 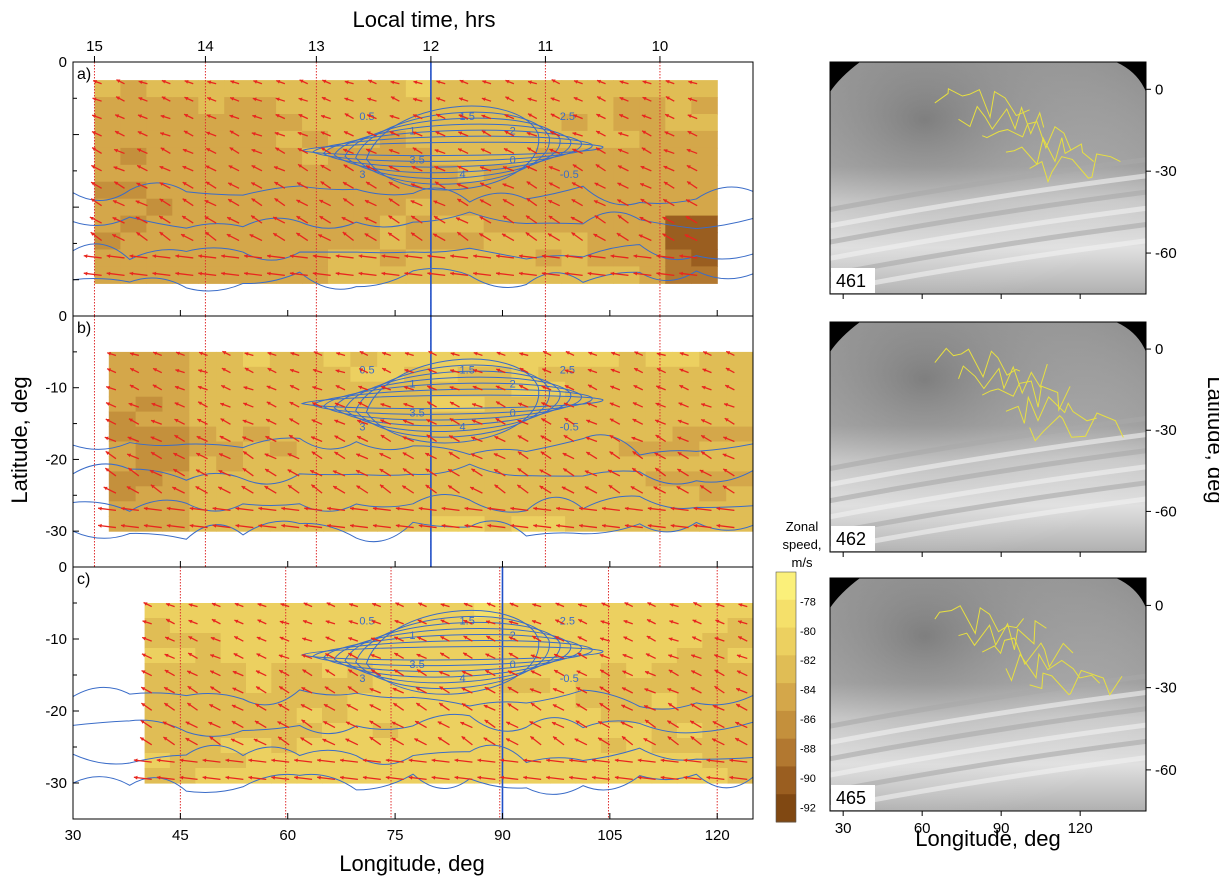 I want to click on colorbar-tick-label: -92, so click(x=808, y=808).